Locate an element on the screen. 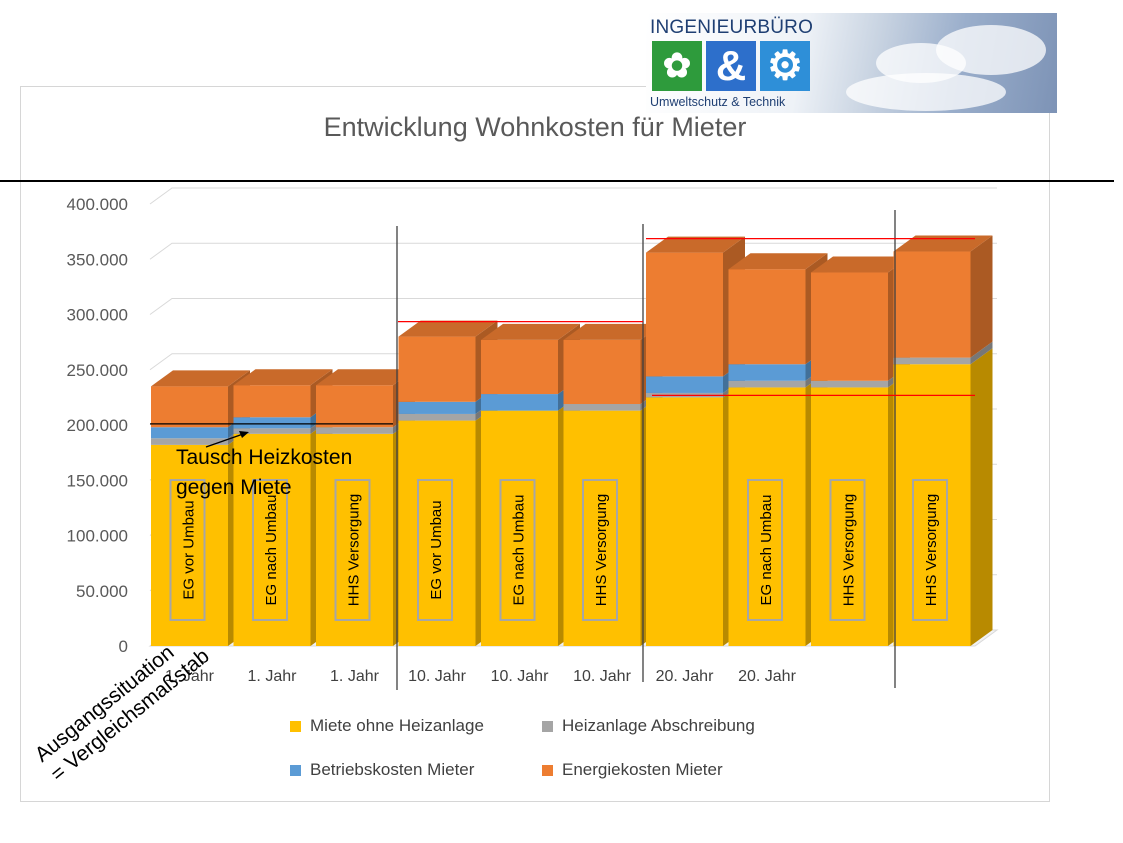 This screenshot has width=1123, height=843. annotation-arrow is located at coordinates (226, 440).